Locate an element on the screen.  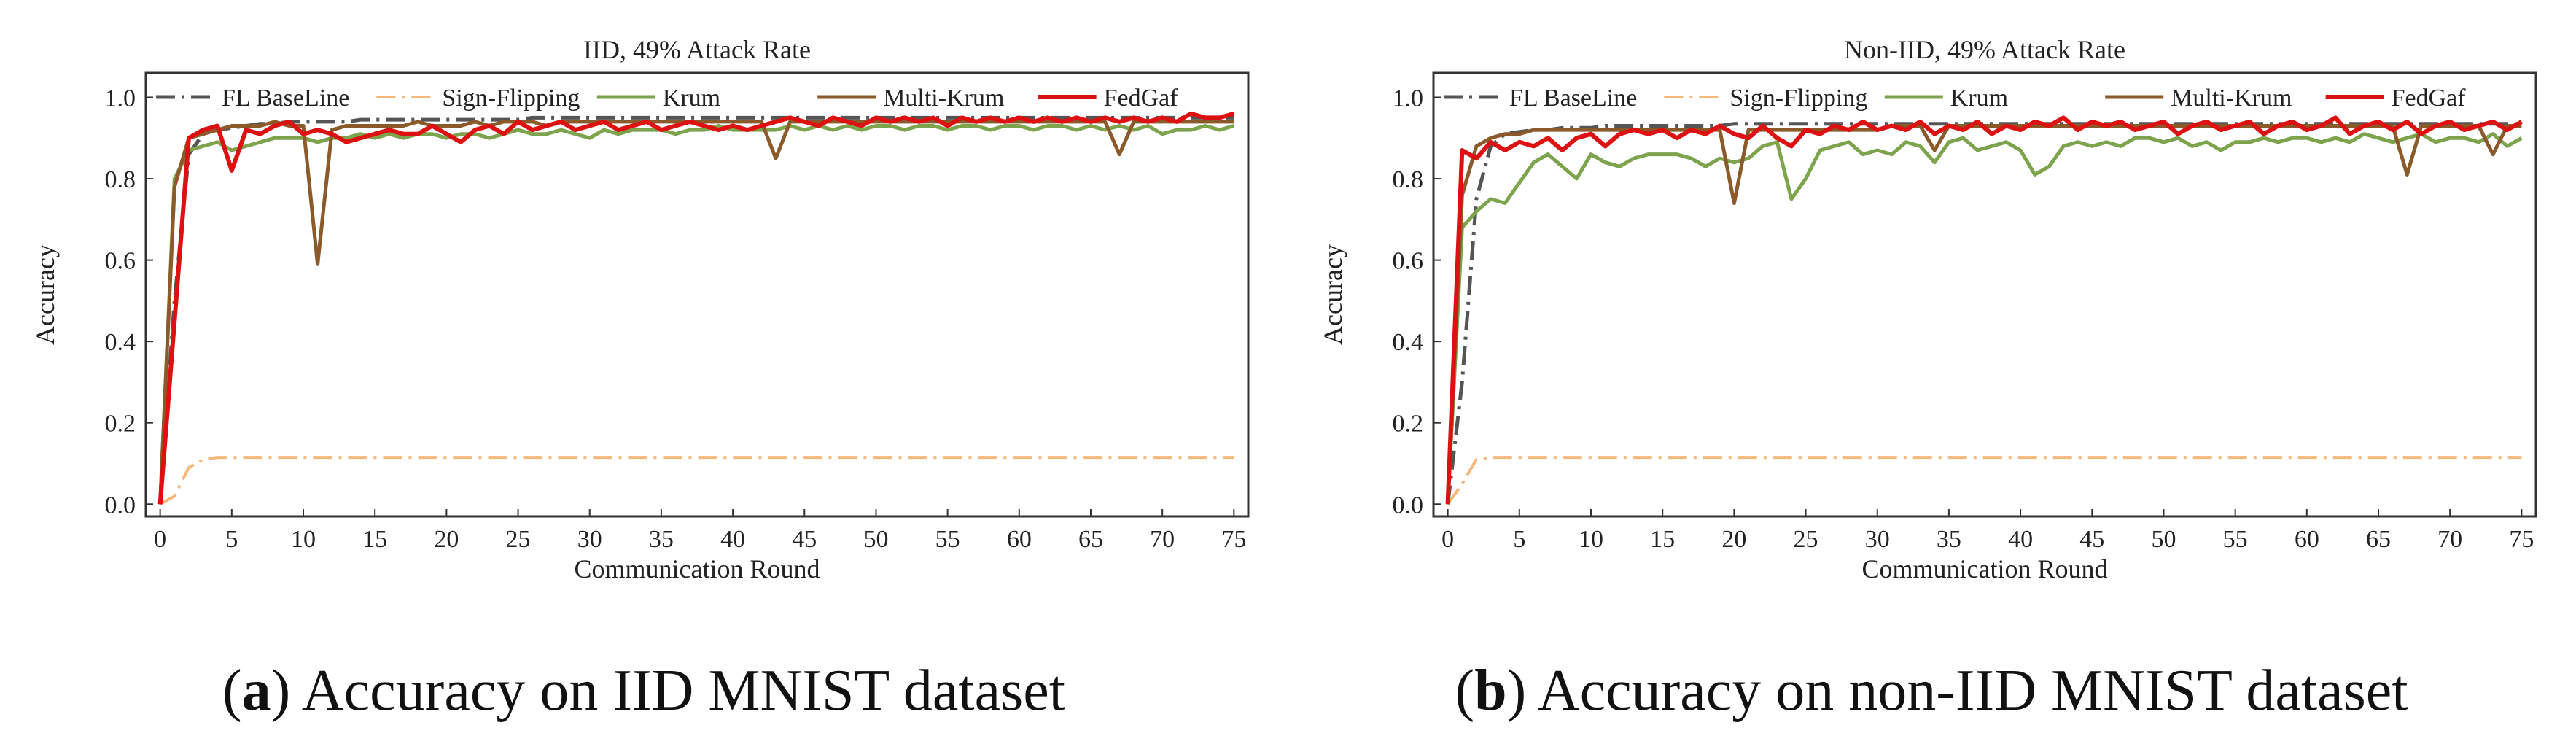
caption-label: b is located at coordinates (1490, 691).